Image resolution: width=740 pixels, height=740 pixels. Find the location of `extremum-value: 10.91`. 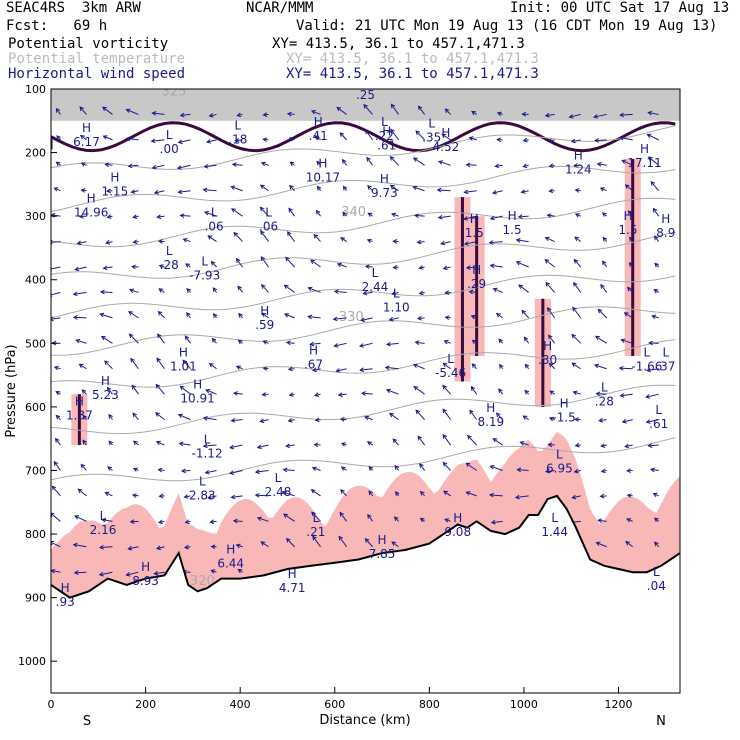

extremum-value: 10.91 is located at coordinates (197, 398).